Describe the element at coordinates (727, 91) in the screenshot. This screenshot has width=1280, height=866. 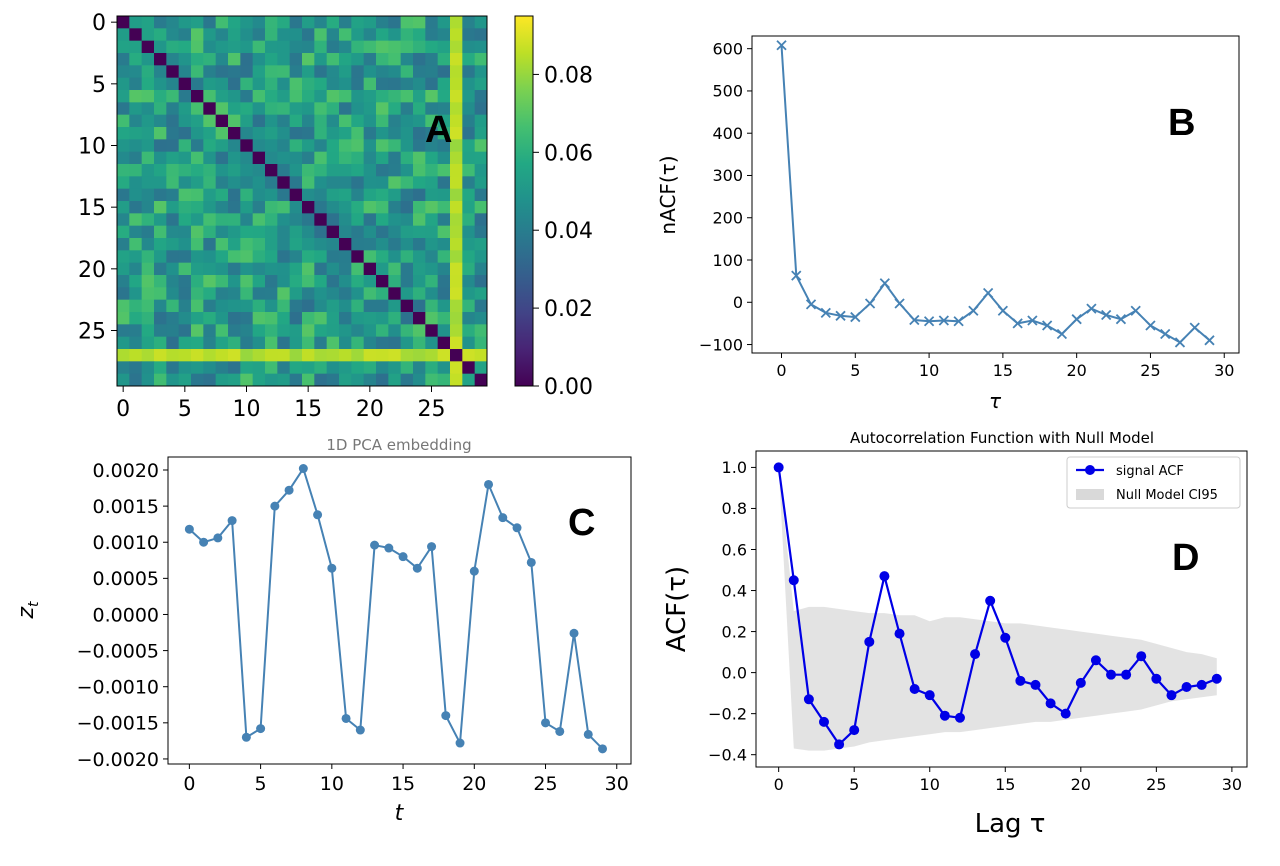
I see `y-tick-label: 500` at that location.